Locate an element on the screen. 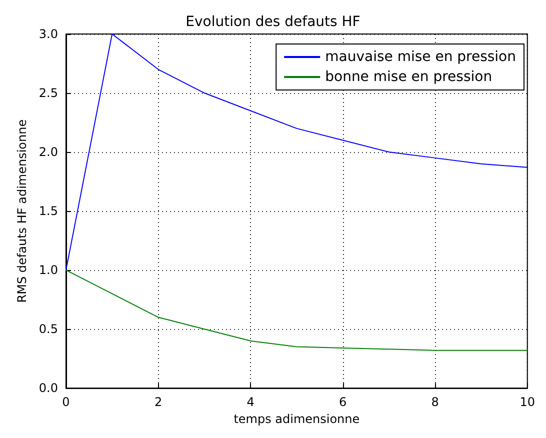 Image resolution: width=546 pixels, height=438 pixels. y-tick-label: 1.0 is located at coordinates (48, 270).